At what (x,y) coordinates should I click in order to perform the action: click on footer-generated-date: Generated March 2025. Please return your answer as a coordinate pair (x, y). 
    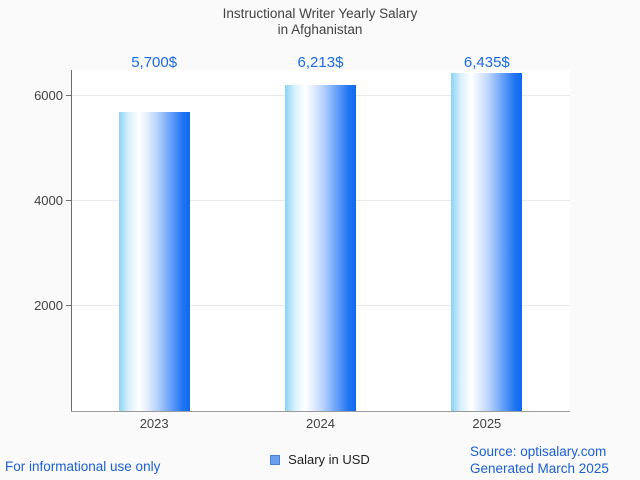
    Looking at the image, I should click on (539, 468).